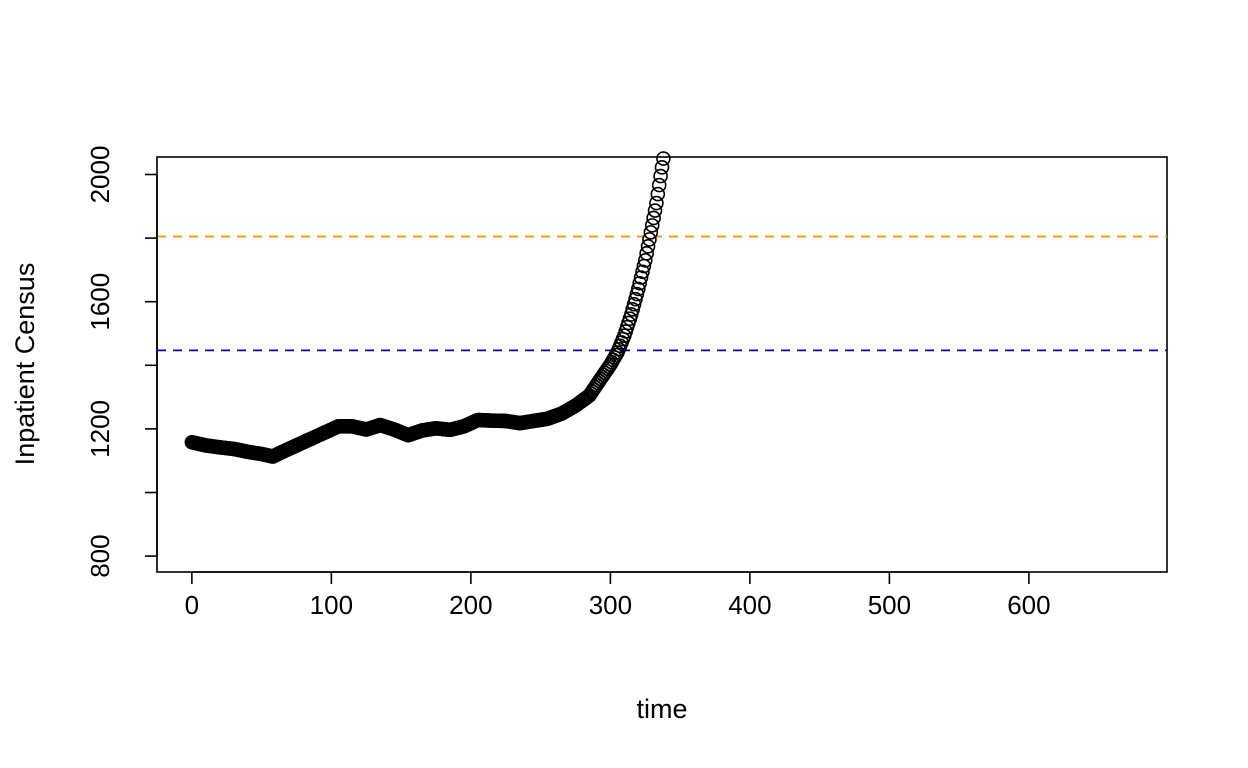 This screenshot has height=768, width=1248. I want to click on x-tick-label: 400, so click(749, 605).